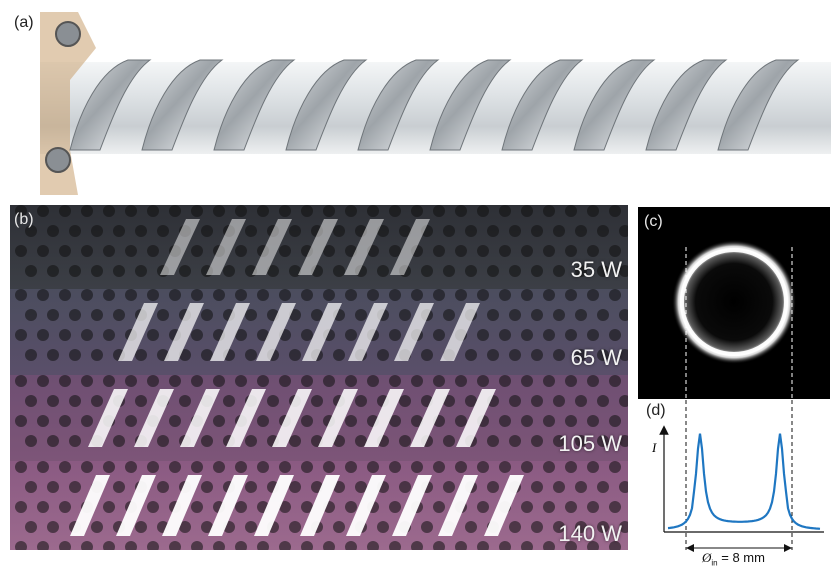  What do you see at coordinates (24, 219) in the screenshot?
I see `panel-b-label: (b)` at bounding box center [24, 219].